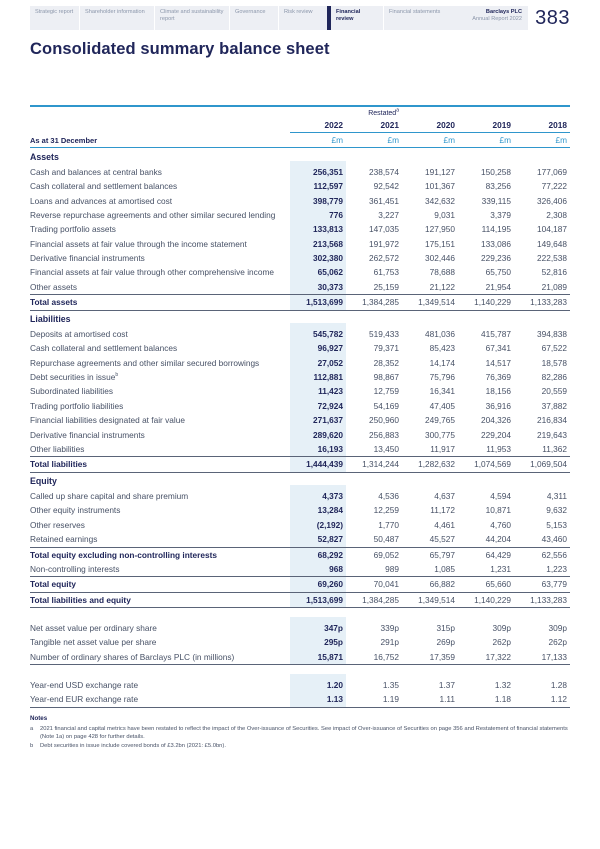 Image resolution: width=600 pixels, height=849 pixels. I want to click on value-2019: 14,517, so click(498, 362).